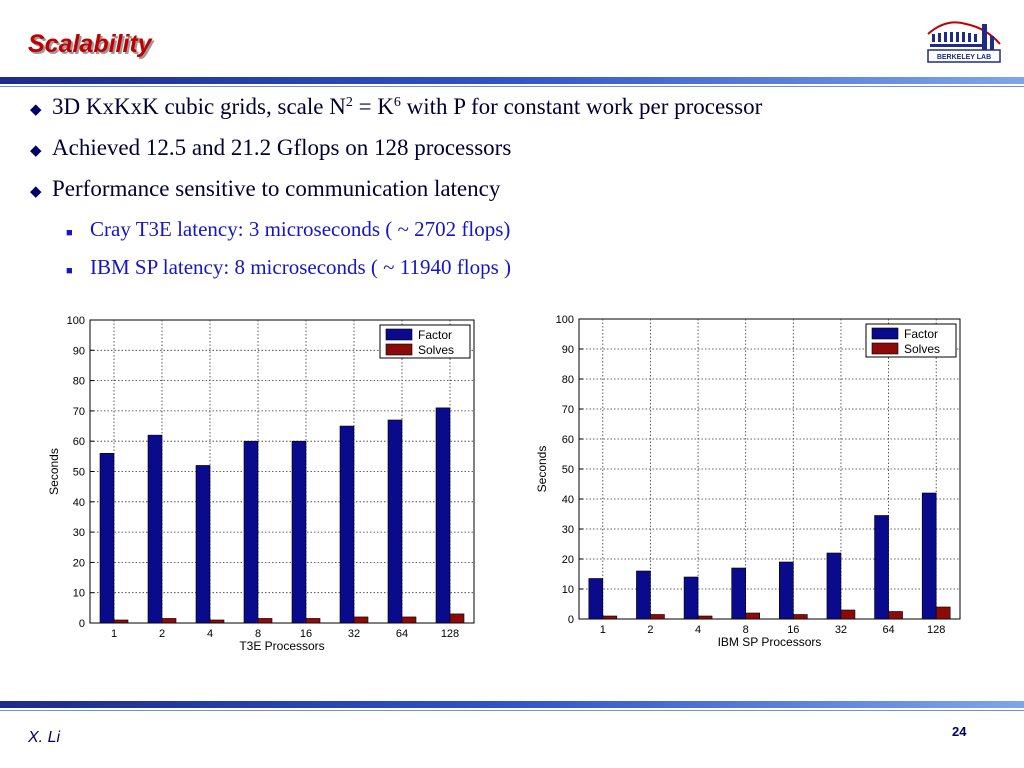 This screenshot has width=1024, height=768. What do you see at coordinates (90, 44) in the screenshot?
I see `slide-title: Scalability` at bounding box center [90, 44].